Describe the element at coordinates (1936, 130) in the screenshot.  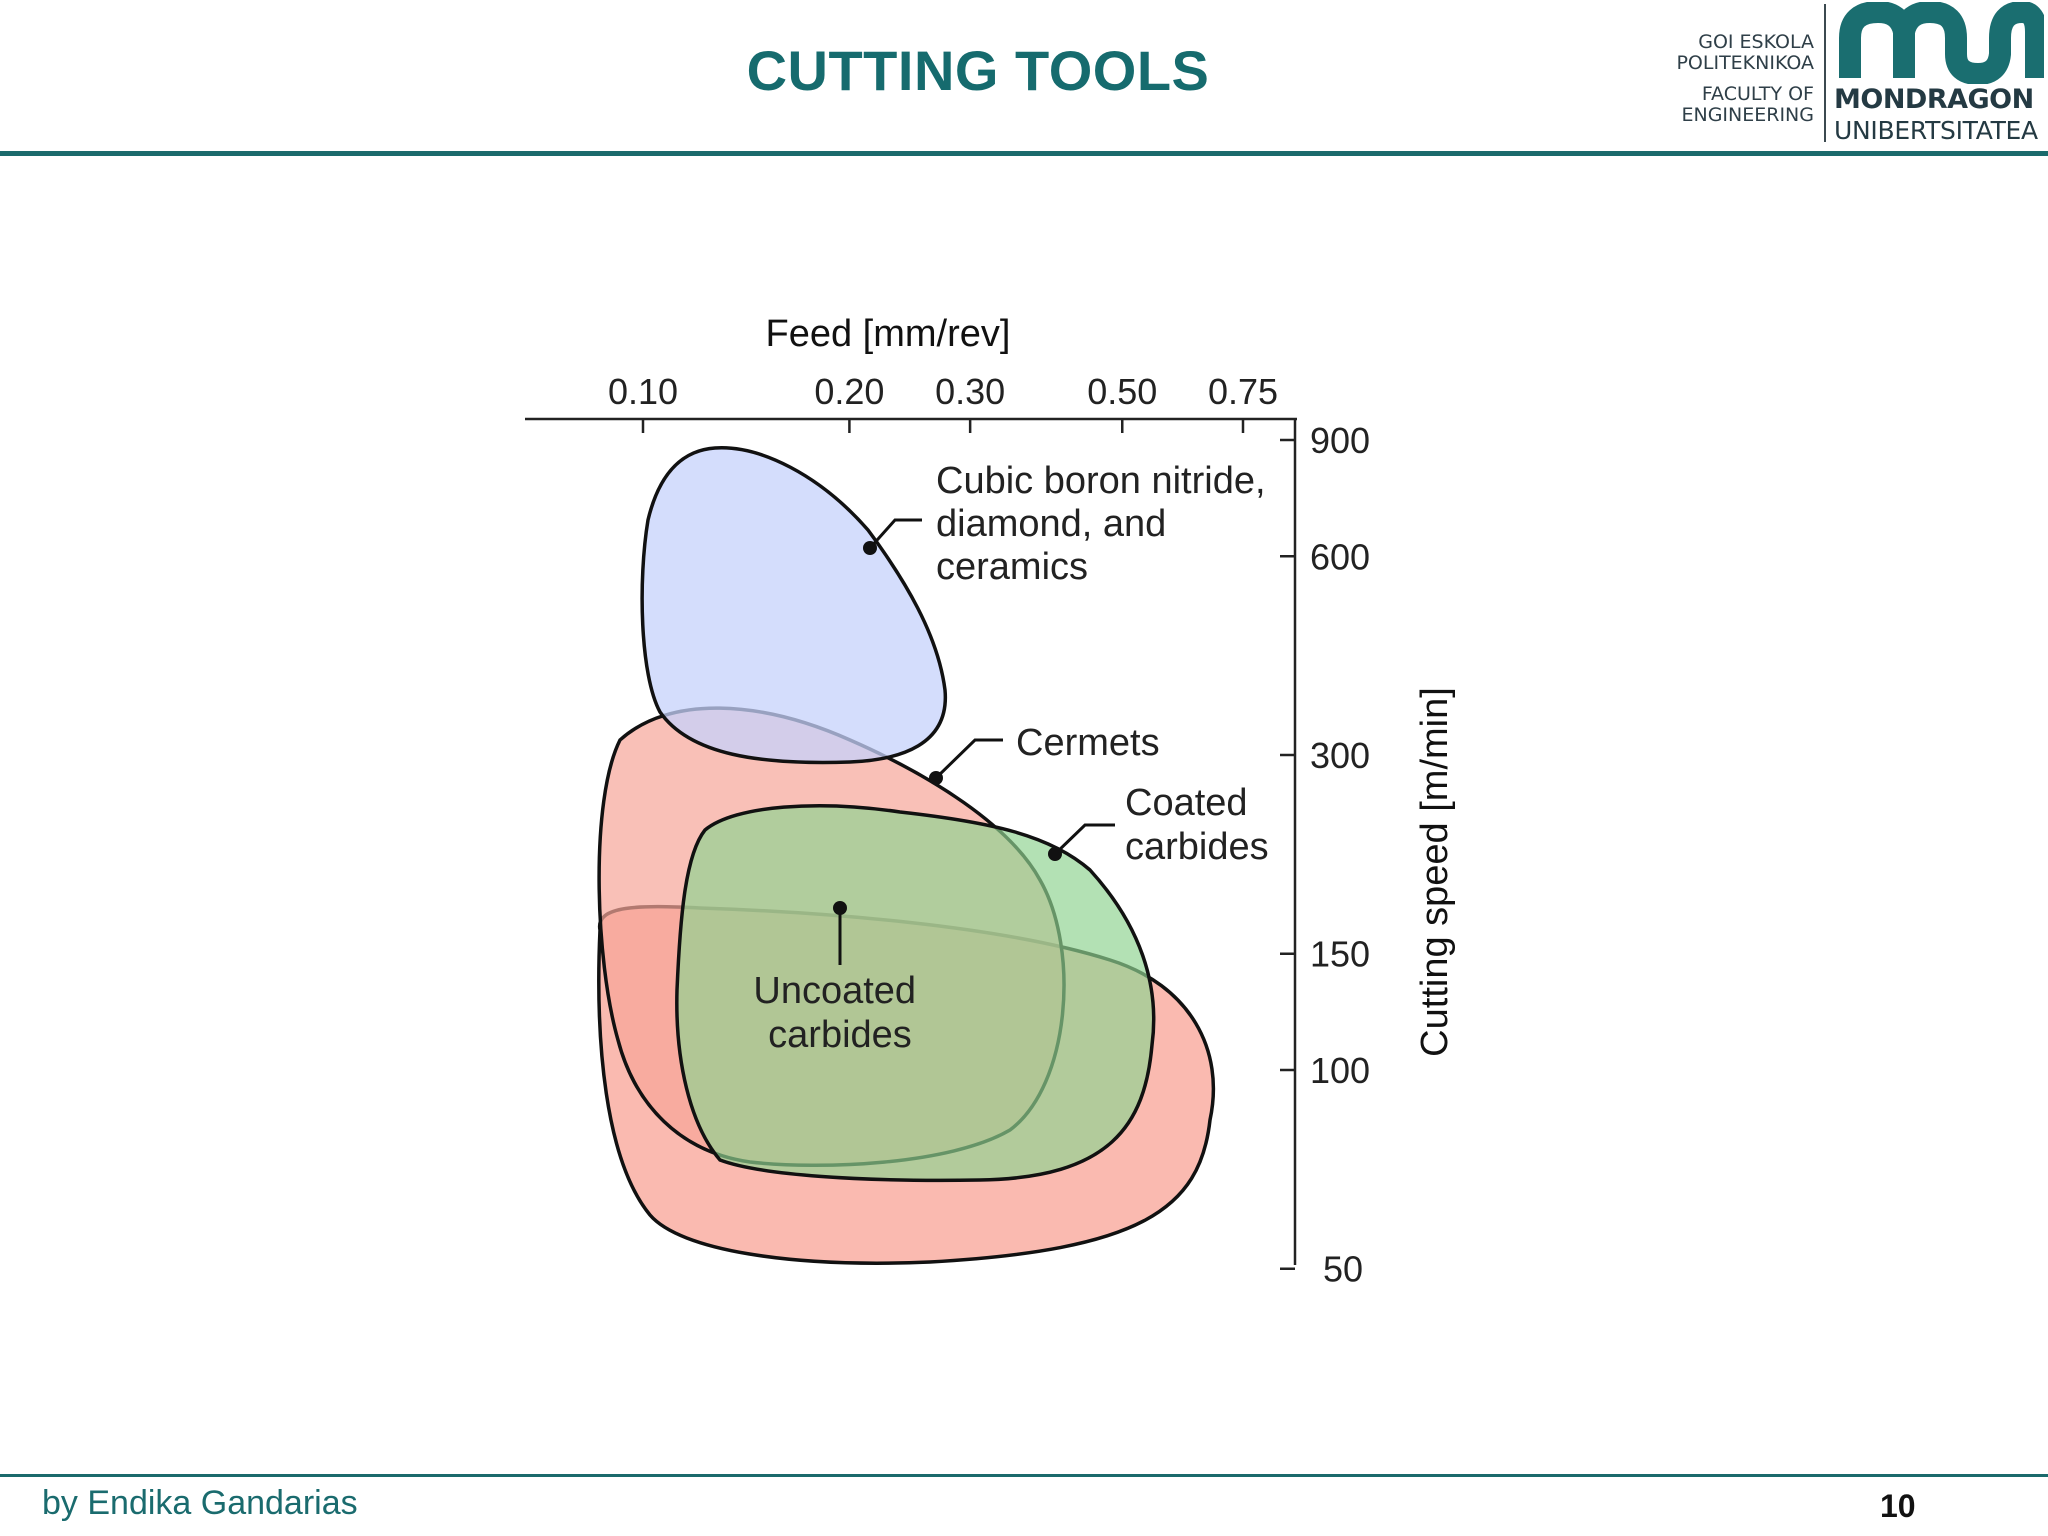
I see `logo-name-line-2: UNIBERTSITATEA` at that location.